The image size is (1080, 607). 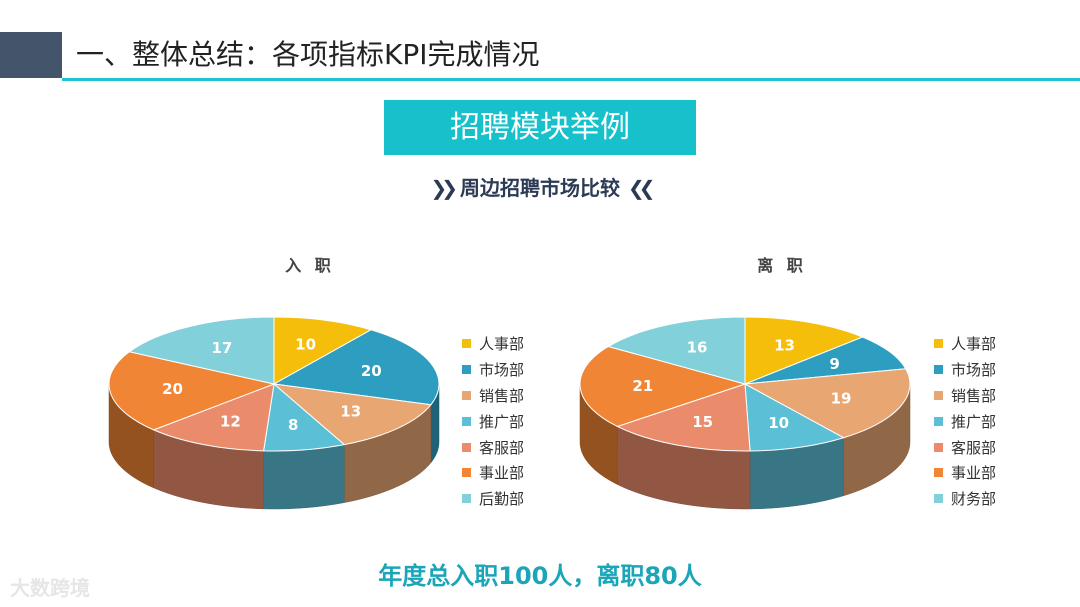 What do you see at coordinates (221, 348) in the screenshot?
I see `data-label-0-6: 17` at bounding box center [221, 348].